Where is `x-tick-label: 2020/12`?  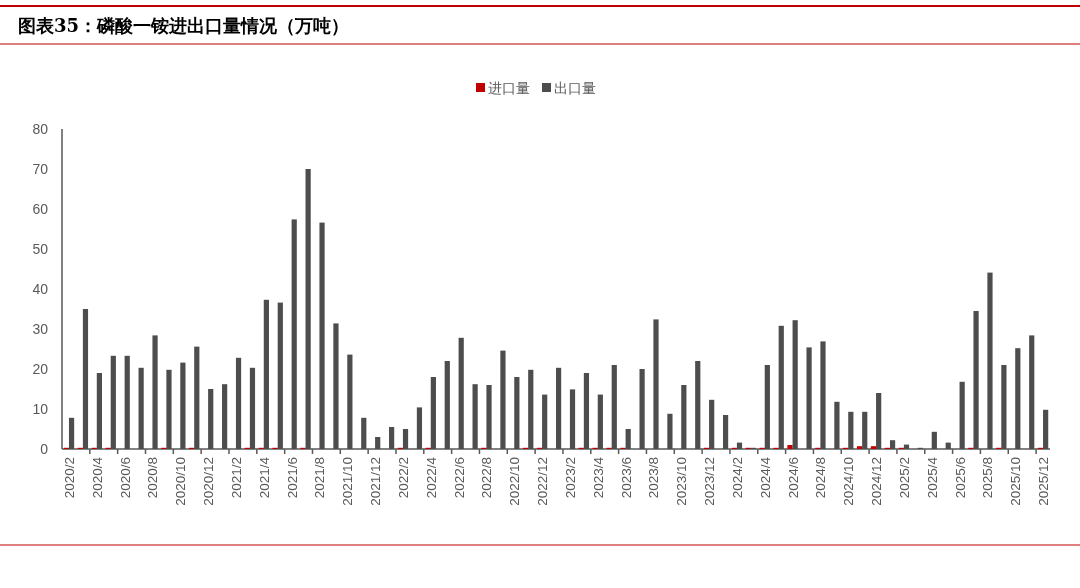
x-tick-label: 2020/12 is located at coordinates (209, 481).